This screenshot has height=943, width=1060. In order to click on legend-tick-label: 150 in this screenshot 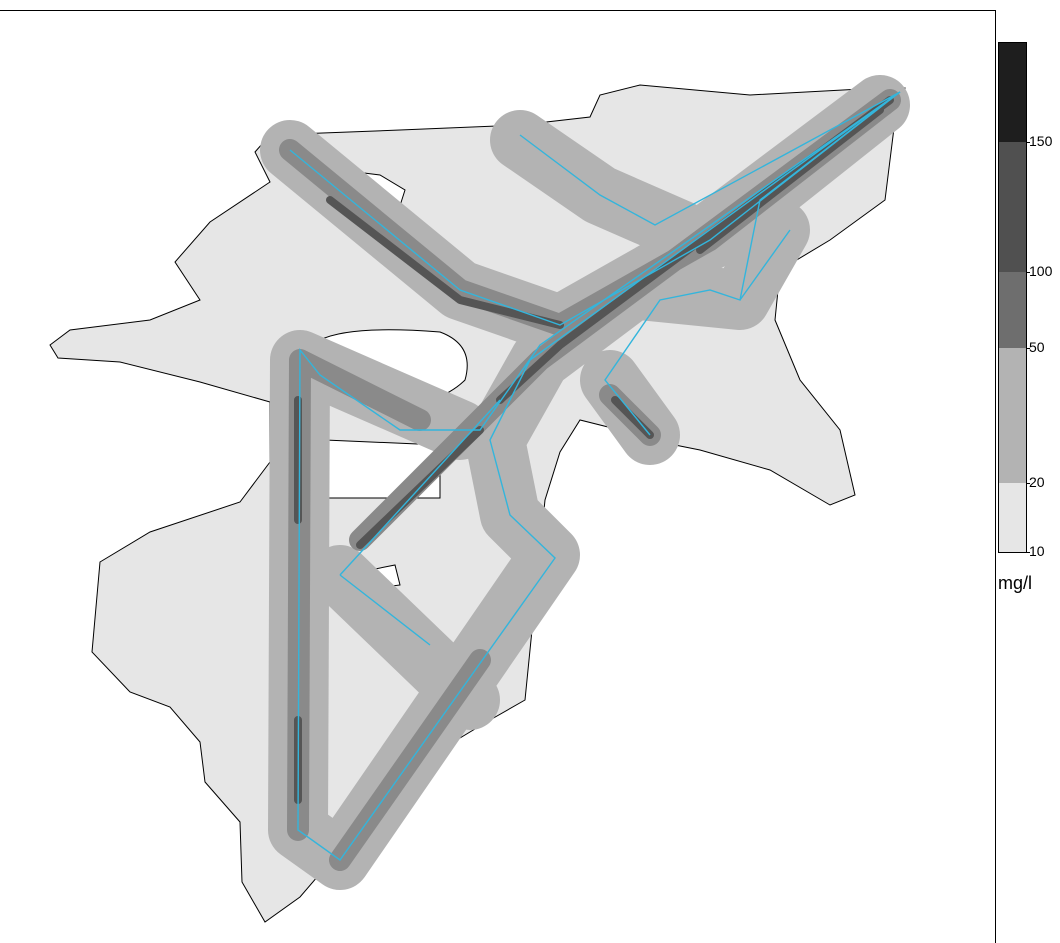, I will do `click(1041, 141)`.